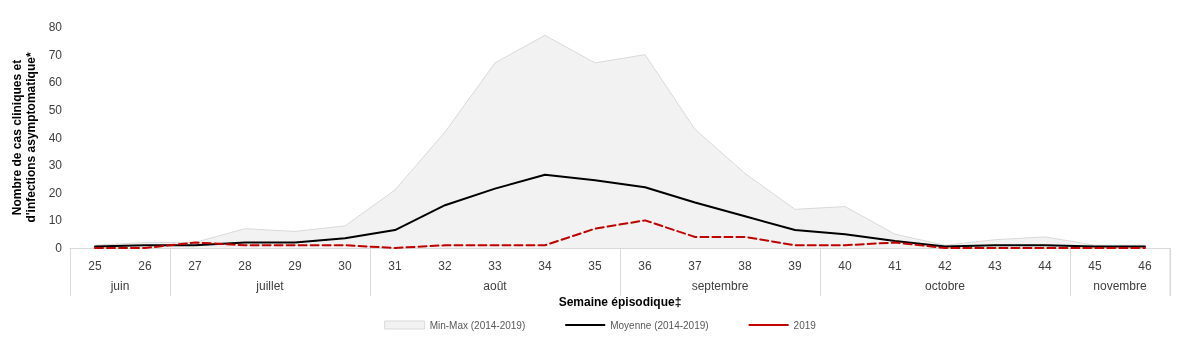 The image size is (1200, 339). Describe the element at coordinates (119, 286) in the screenshot. I see `text: juin` at that location.